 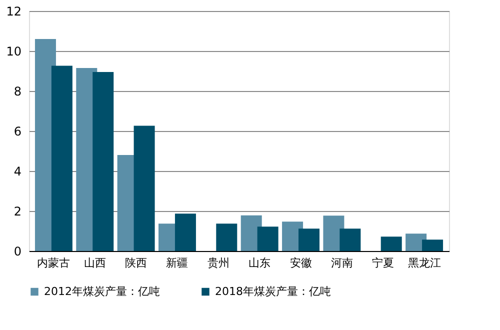 I want to click on x-tick-label: 内蒙古, so click(x=53, y=263).